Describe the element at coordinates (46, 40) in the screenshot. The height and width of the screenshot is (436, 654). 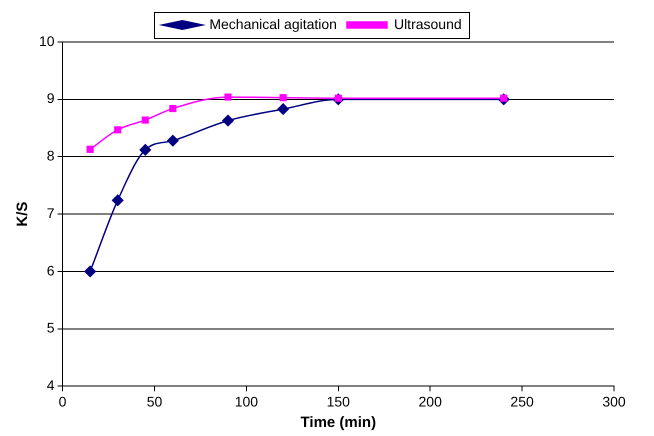
I see `y-tick-label: 10` at that location.